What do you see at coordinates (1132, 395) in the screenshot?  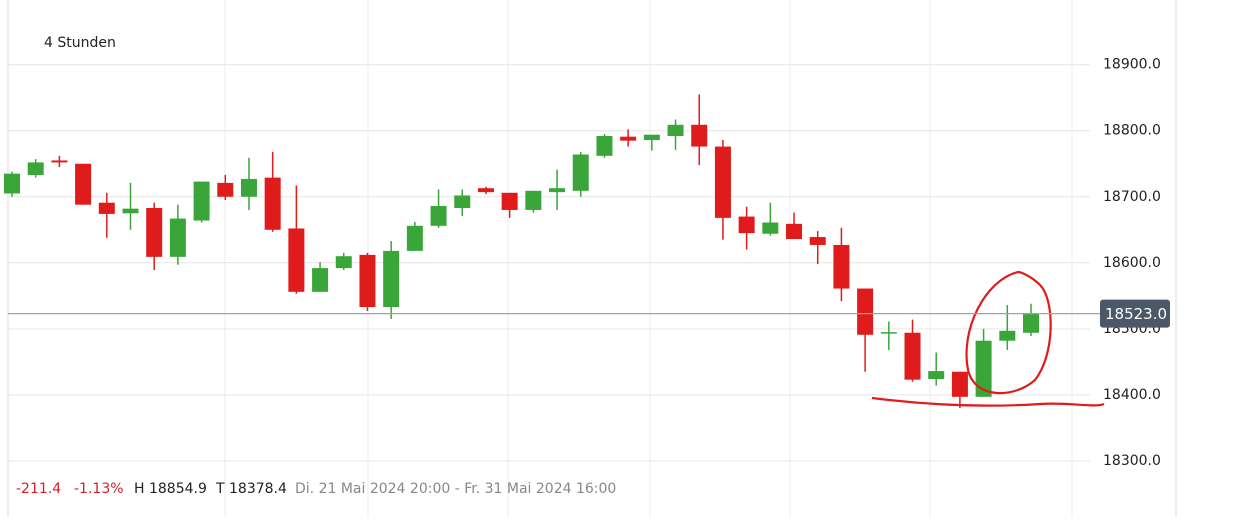 I see `y-tick-label: 18400.0` at bounding box center [1132, 395].